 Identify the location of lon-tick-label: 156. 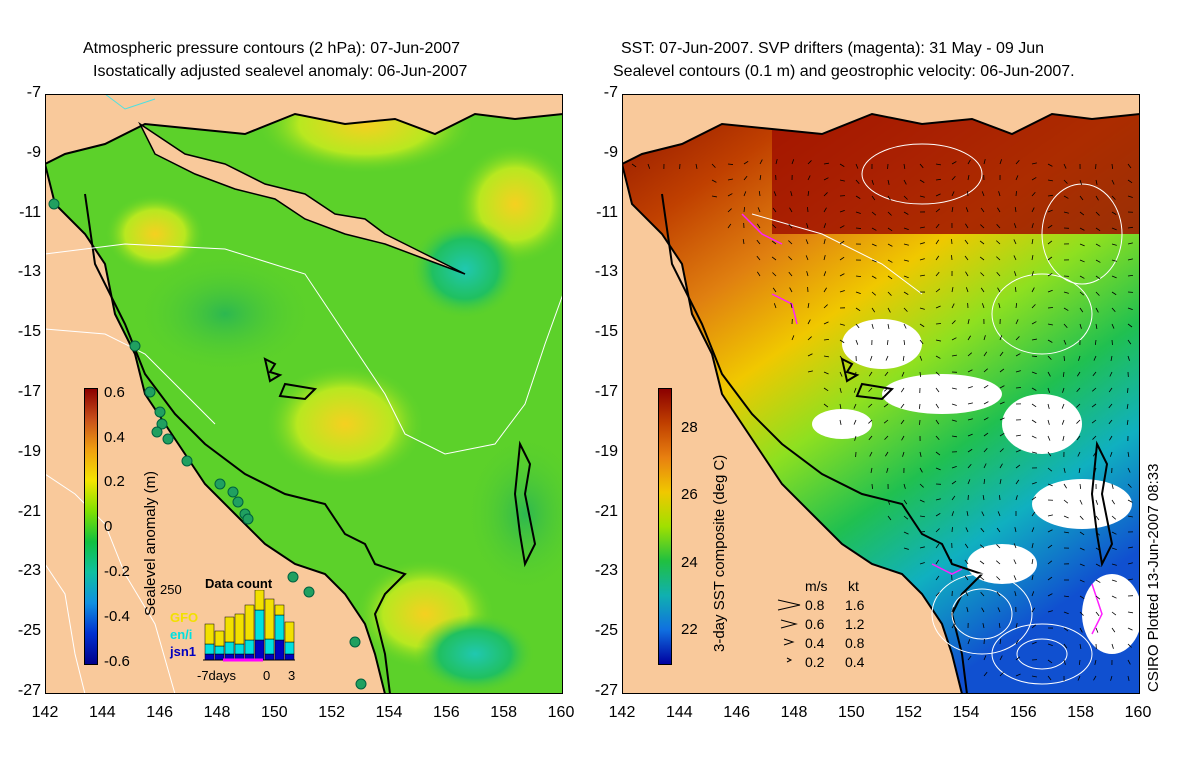
(1023, 712).